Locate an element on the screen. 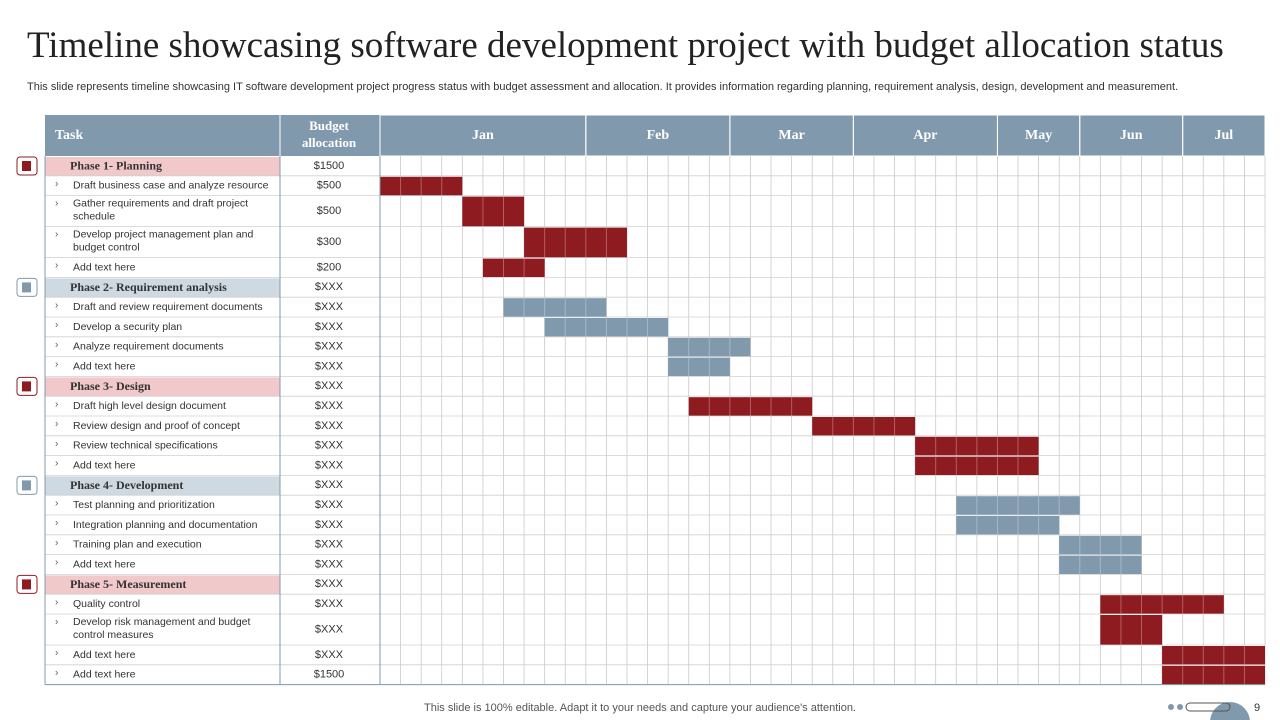 The width and height of the screenshot is (1280, 720). task-name: Integration planning and documentation is located at coordinates (165, 525).